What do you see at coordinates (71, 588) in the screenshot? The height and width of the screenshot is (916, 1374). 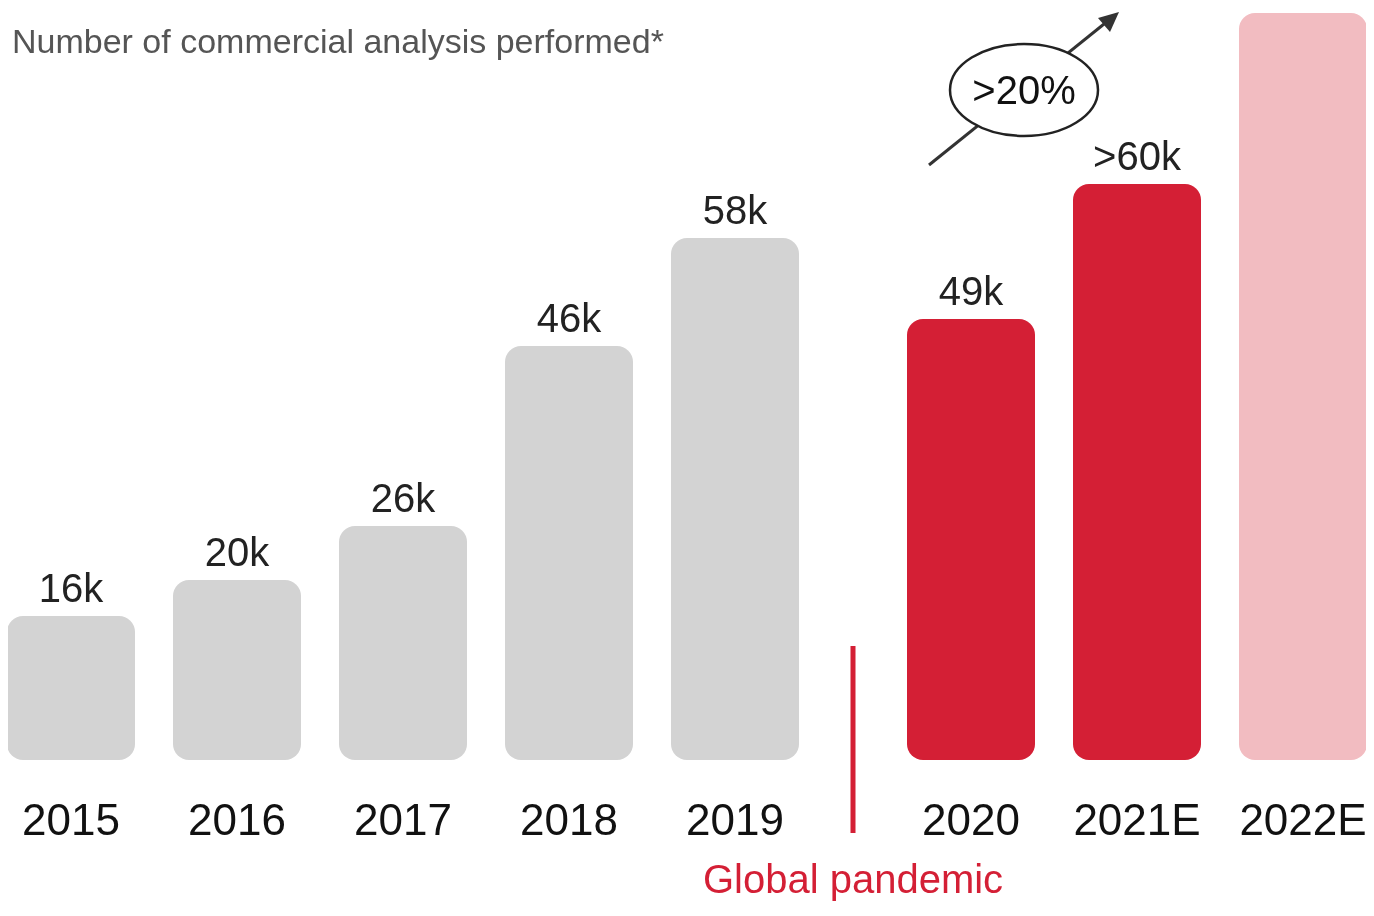 I see `data-label: 16k` at bounding box center [71, 588].